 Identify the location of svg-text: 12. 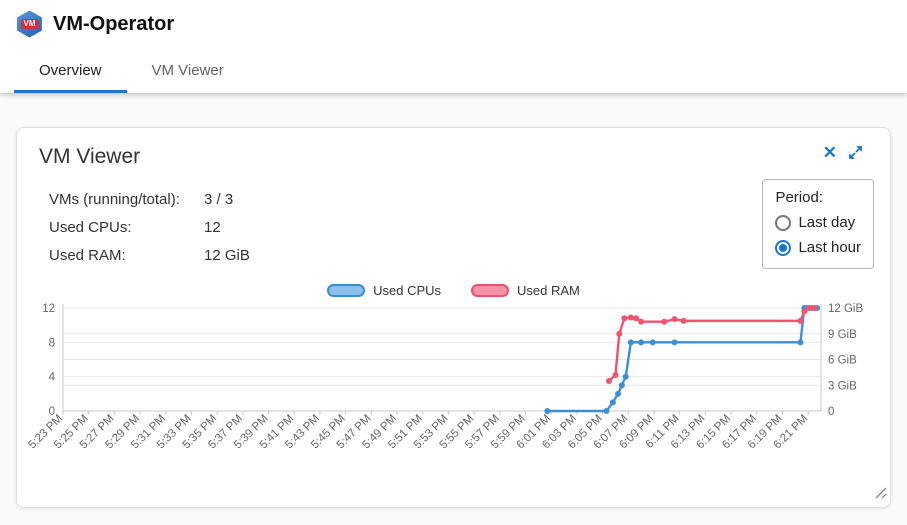
(48, 309).